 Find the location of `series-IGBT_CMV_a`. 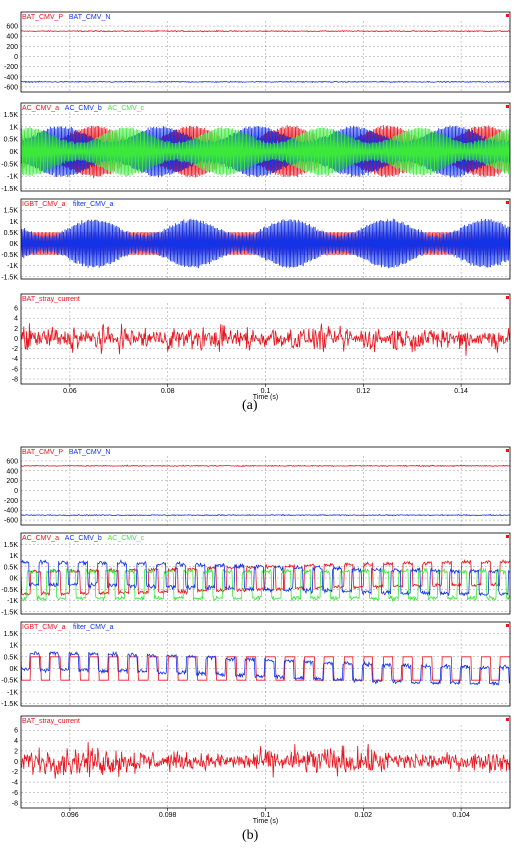

series-IGBT_CMV_a is located at coordinates (265, 668).